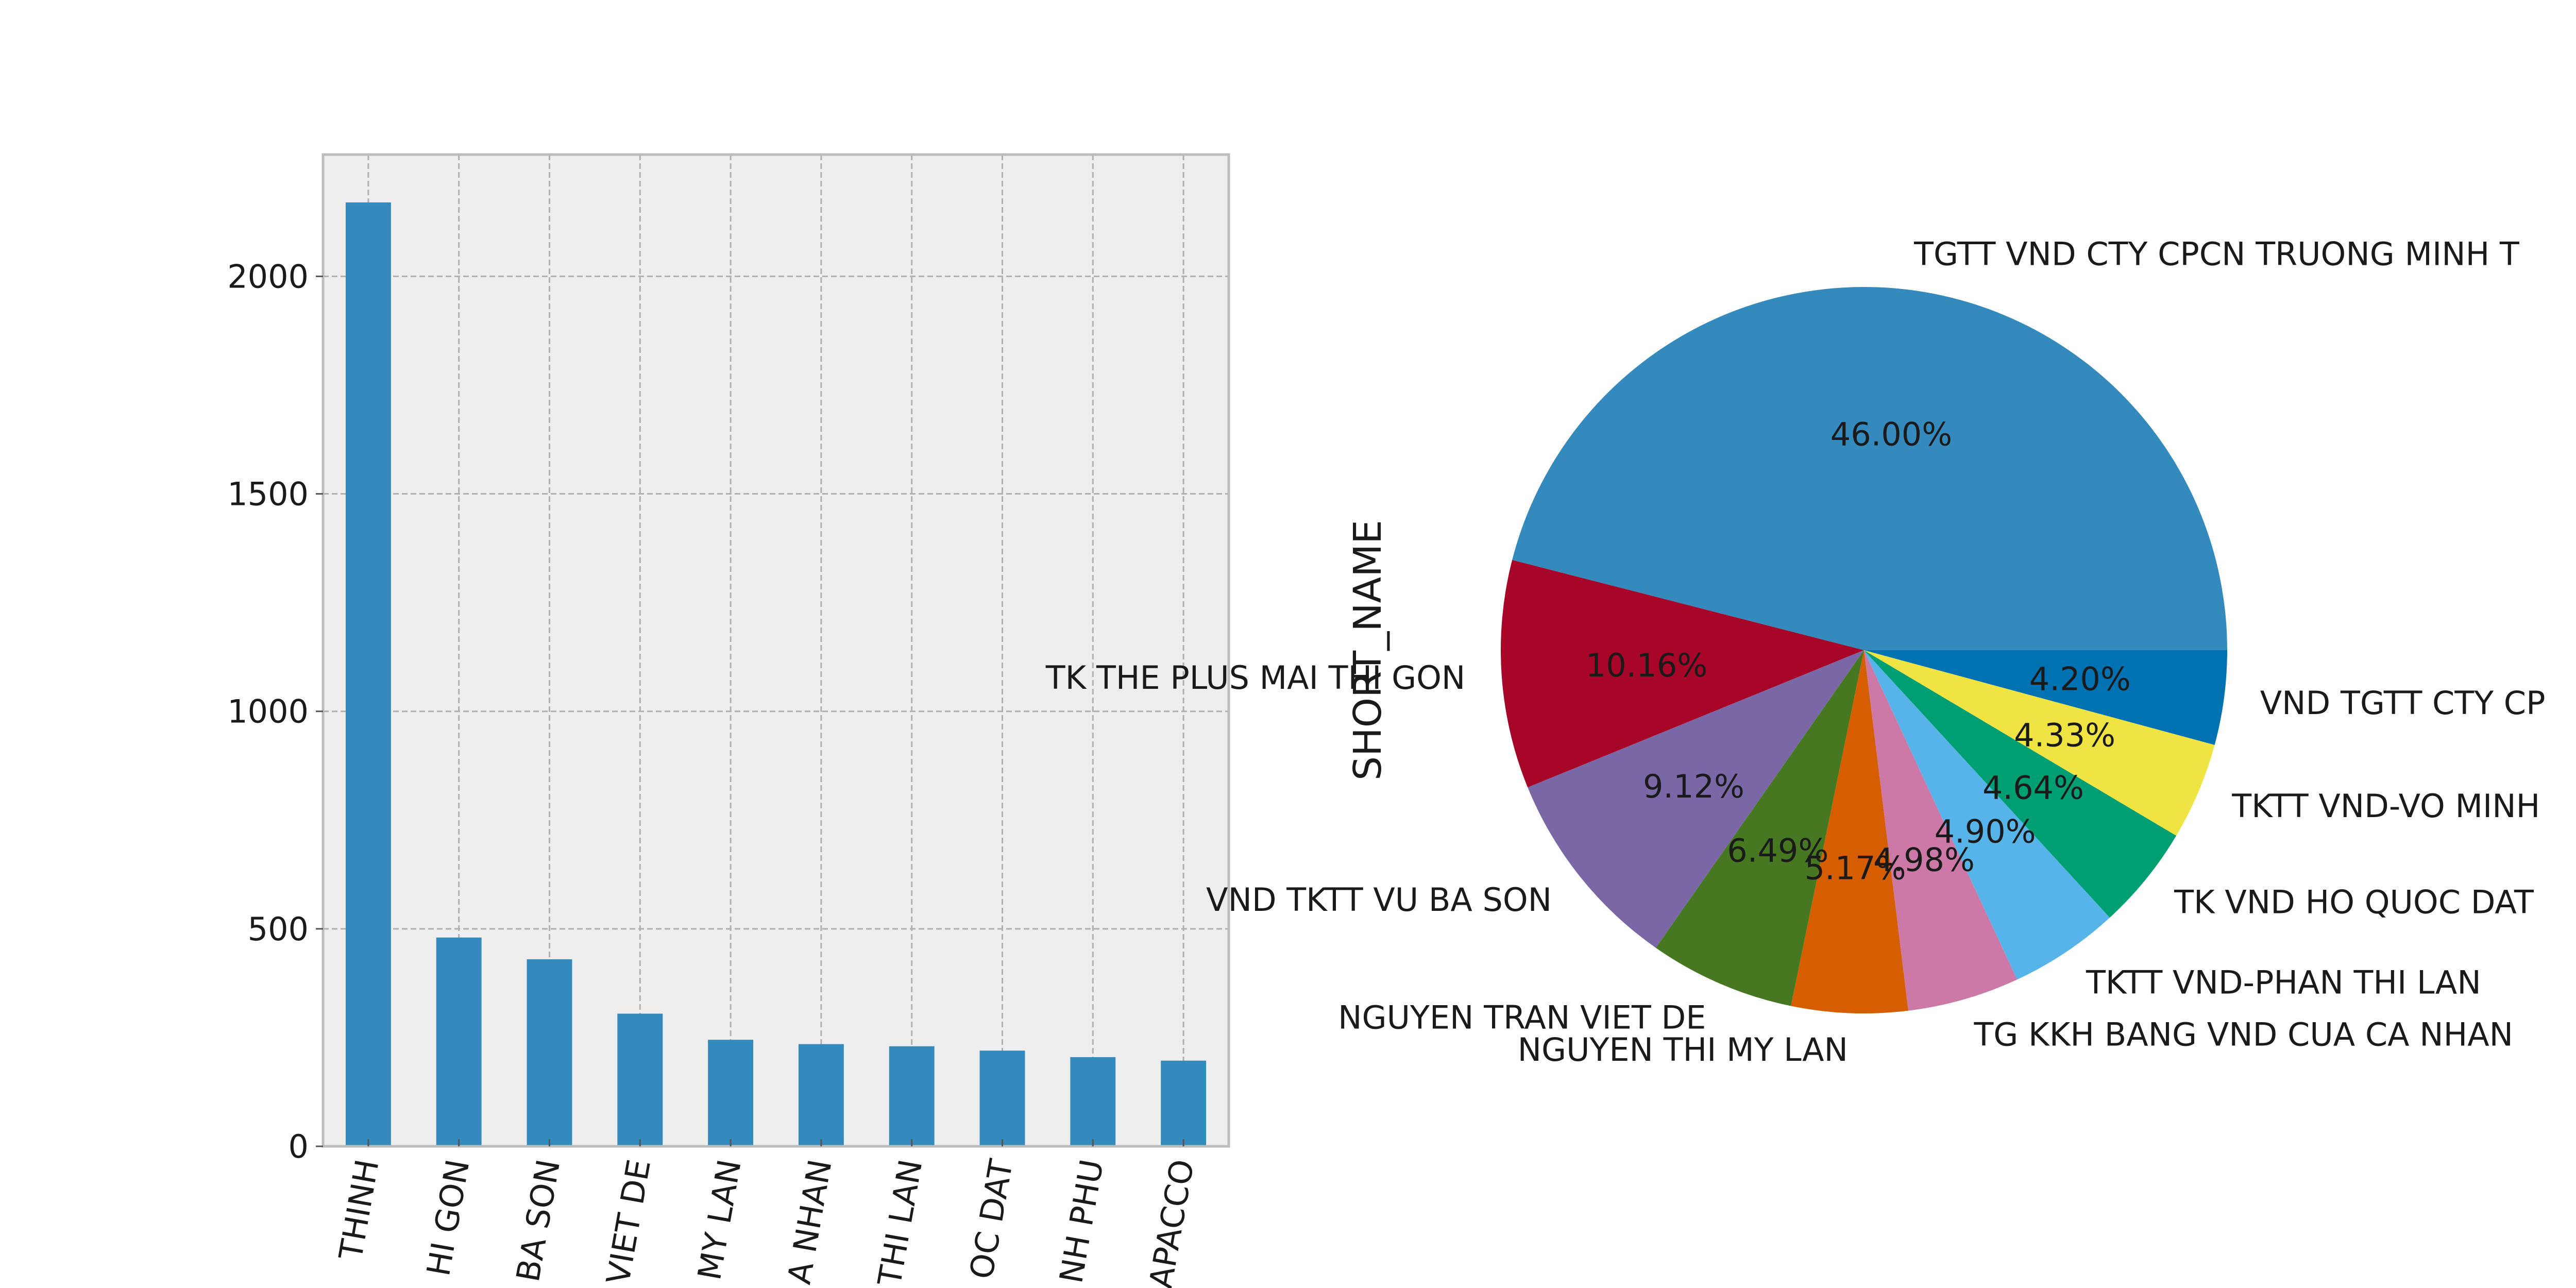 The width and height of the screenshot is (2576, 1288). Describe the element at coordinates (1924, 860) in the screenshot. I see `pie-percent-label: 4.98%` at that location.